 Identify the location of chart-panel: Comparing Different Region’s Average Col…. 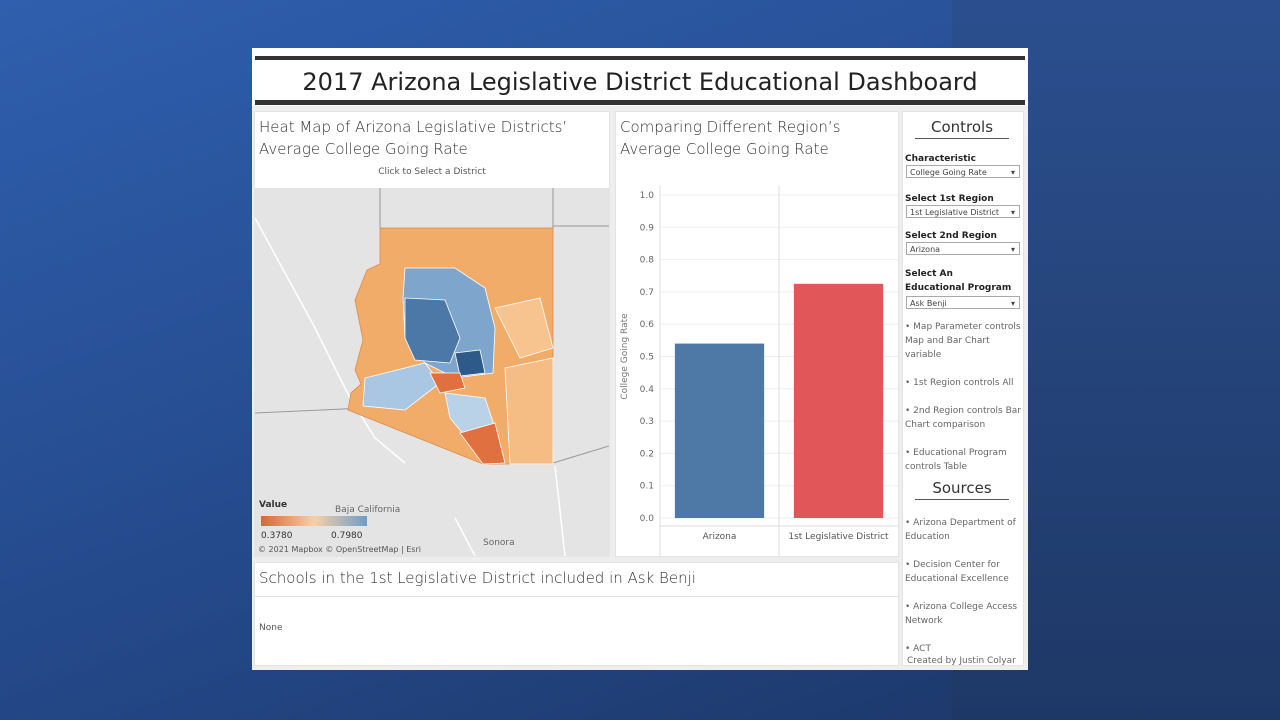
(757, 334).